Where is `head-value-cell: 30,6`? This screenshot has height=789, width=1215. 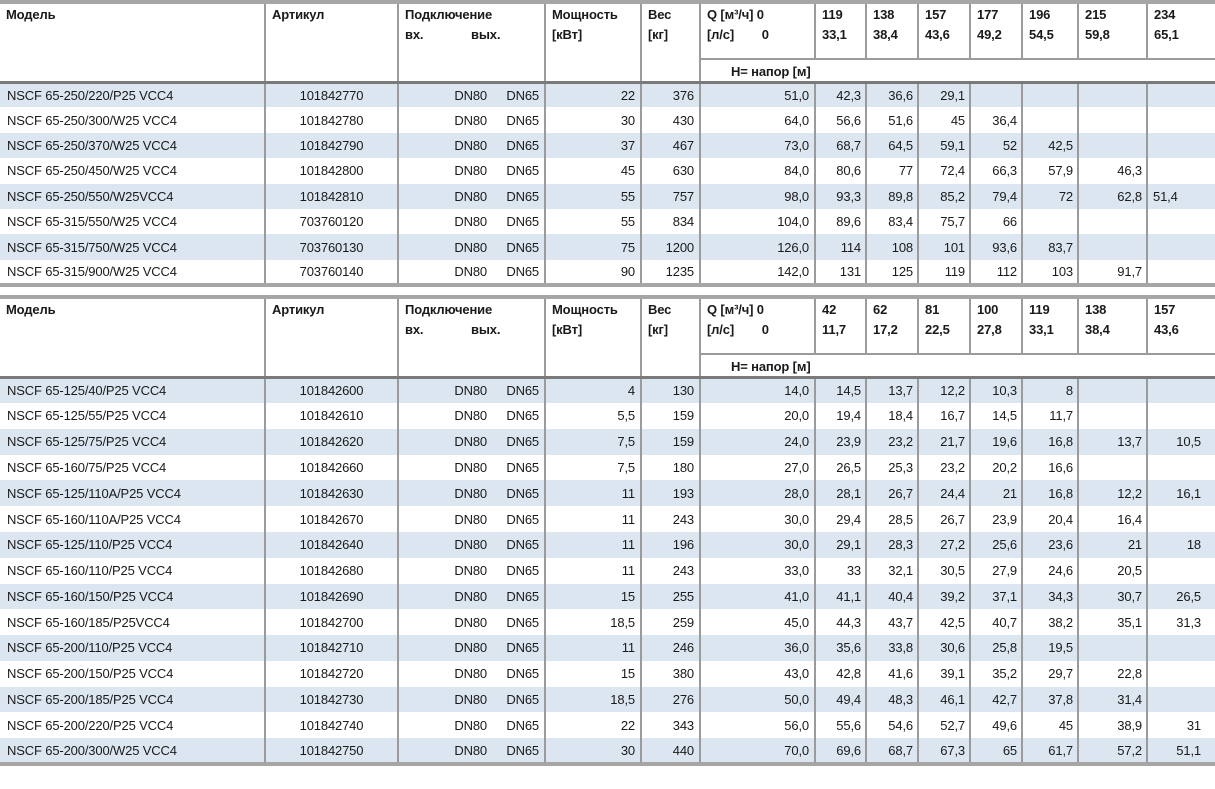
head-value-cell: 30,6 is located at coordinates (943, 648).